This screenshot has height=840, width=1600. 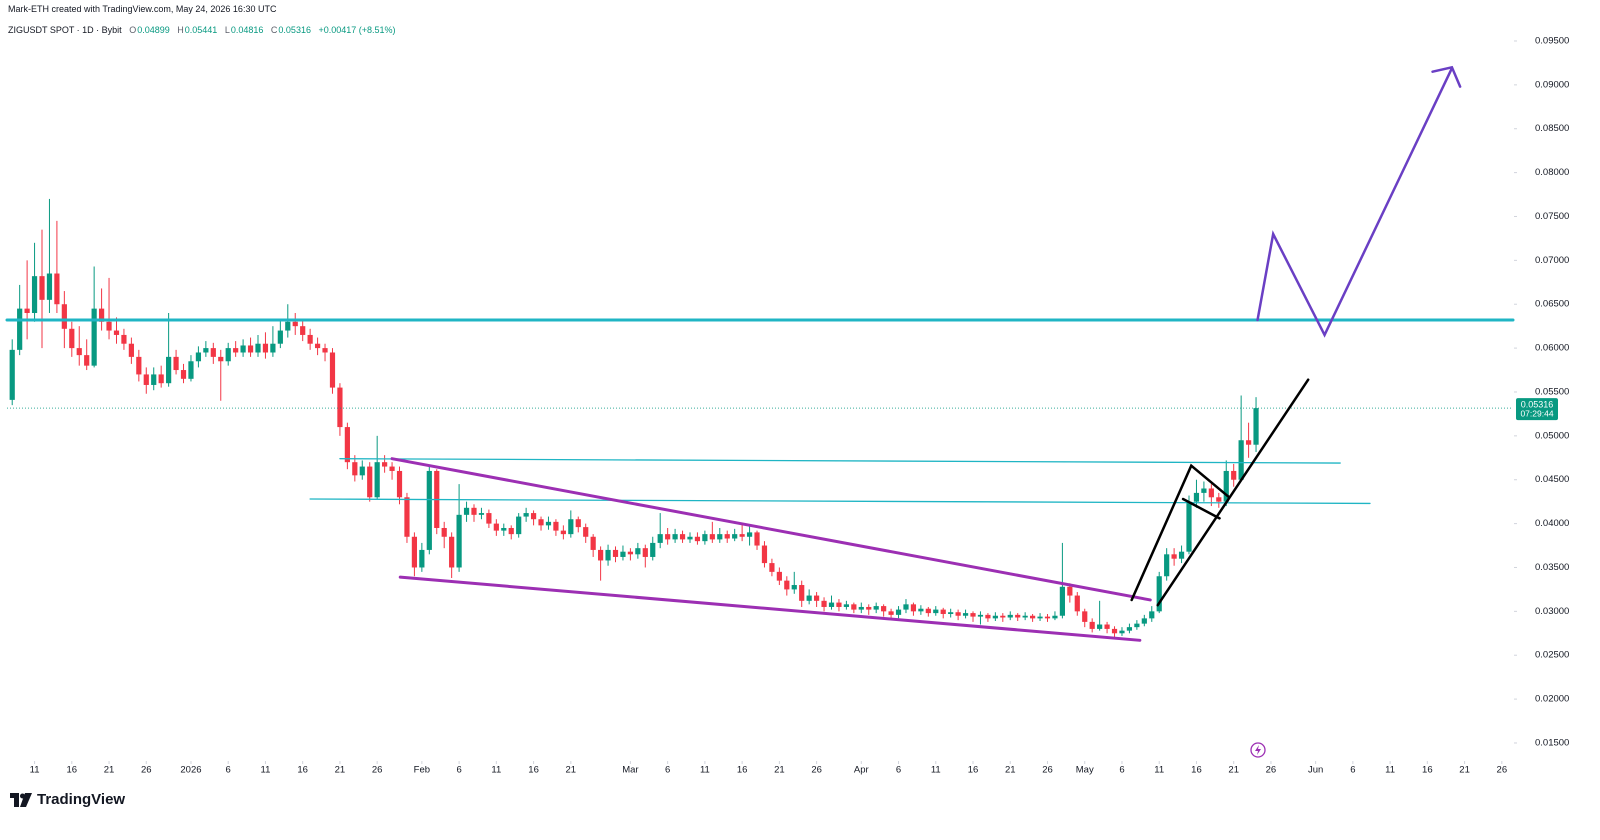 What do you see at coordinates (81, 799) in the screenshot?
I see `brand-name: TradingView` at bounding box center [81, 799].